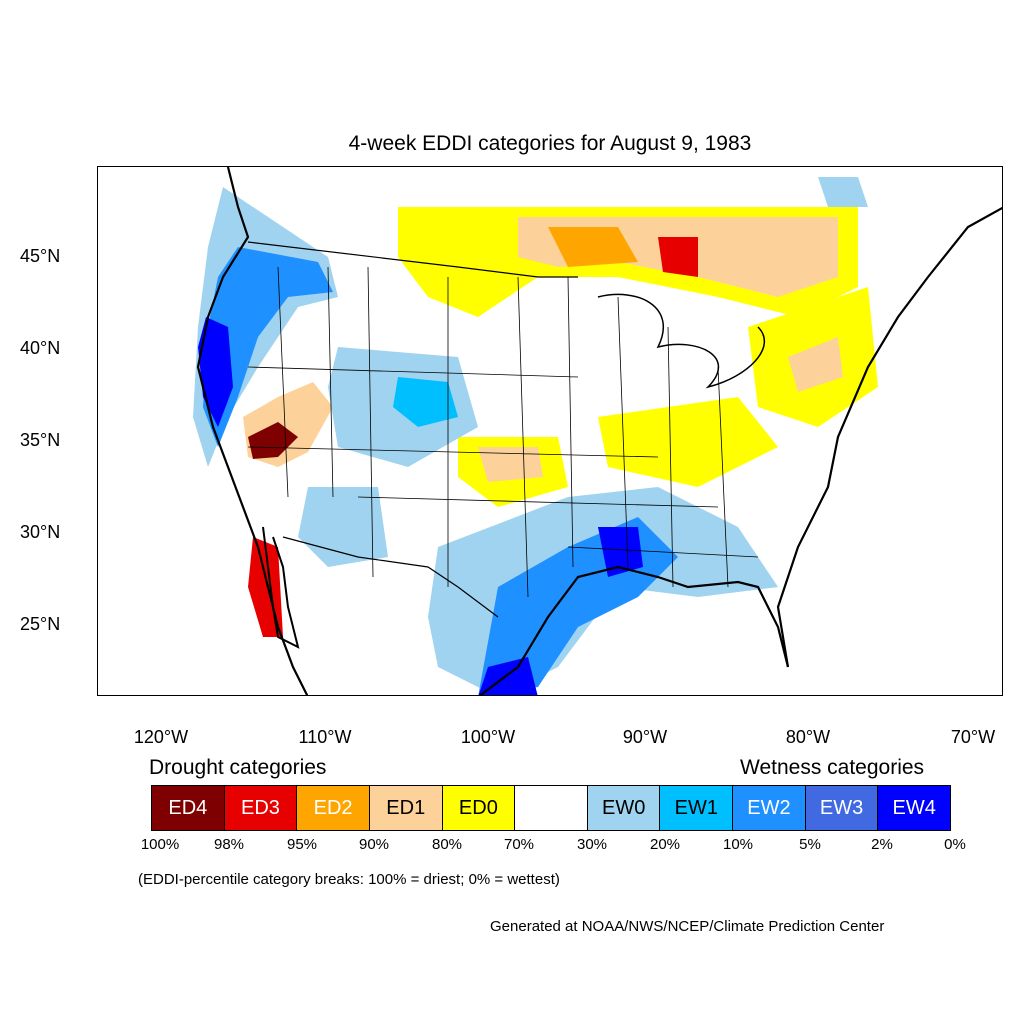 Image resolution: width=1024 pixels, height=1024 pixels. I want to click on break-label: 70%, so click(519, 844).